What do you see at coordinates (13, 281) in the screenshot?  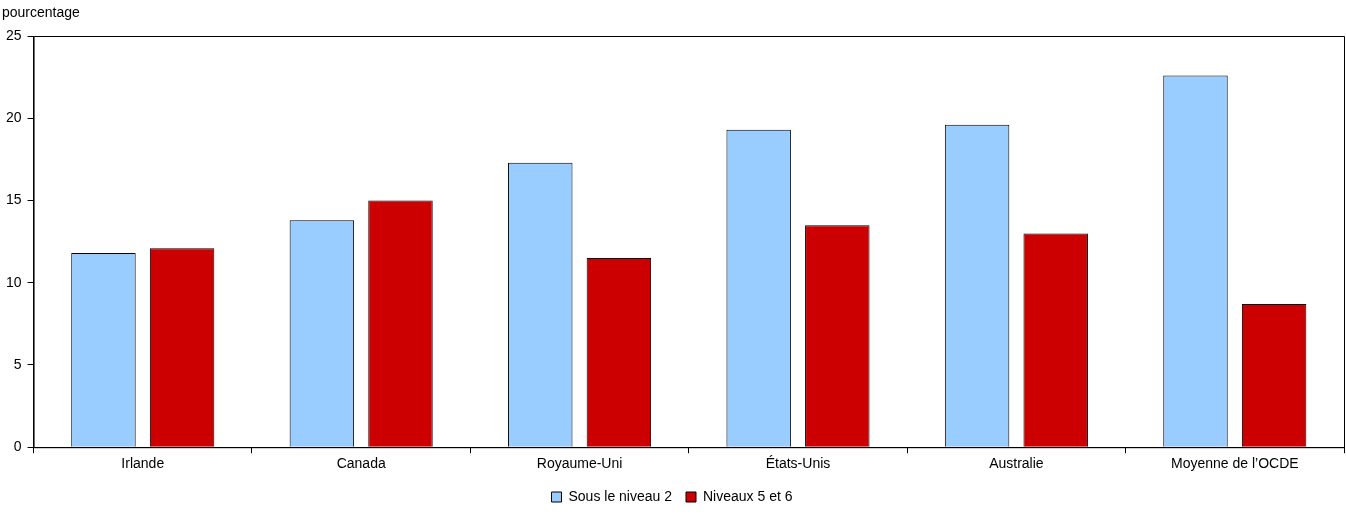 I see `y-tick-label: 10` at bounding box center [13, 281].